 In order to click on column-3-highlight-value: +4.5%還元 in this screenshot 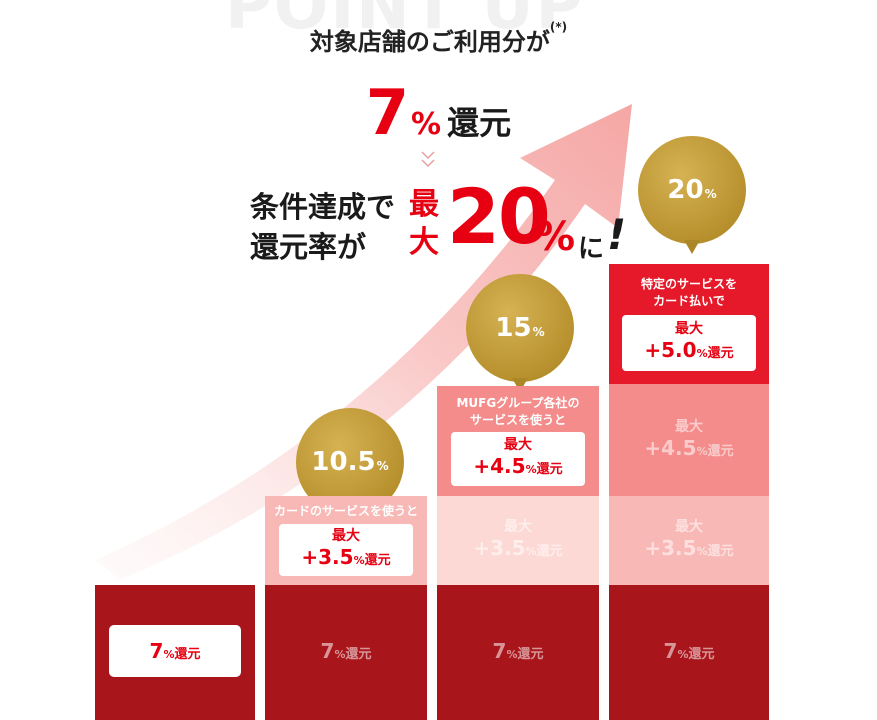, I will do `click(518, 468)`.